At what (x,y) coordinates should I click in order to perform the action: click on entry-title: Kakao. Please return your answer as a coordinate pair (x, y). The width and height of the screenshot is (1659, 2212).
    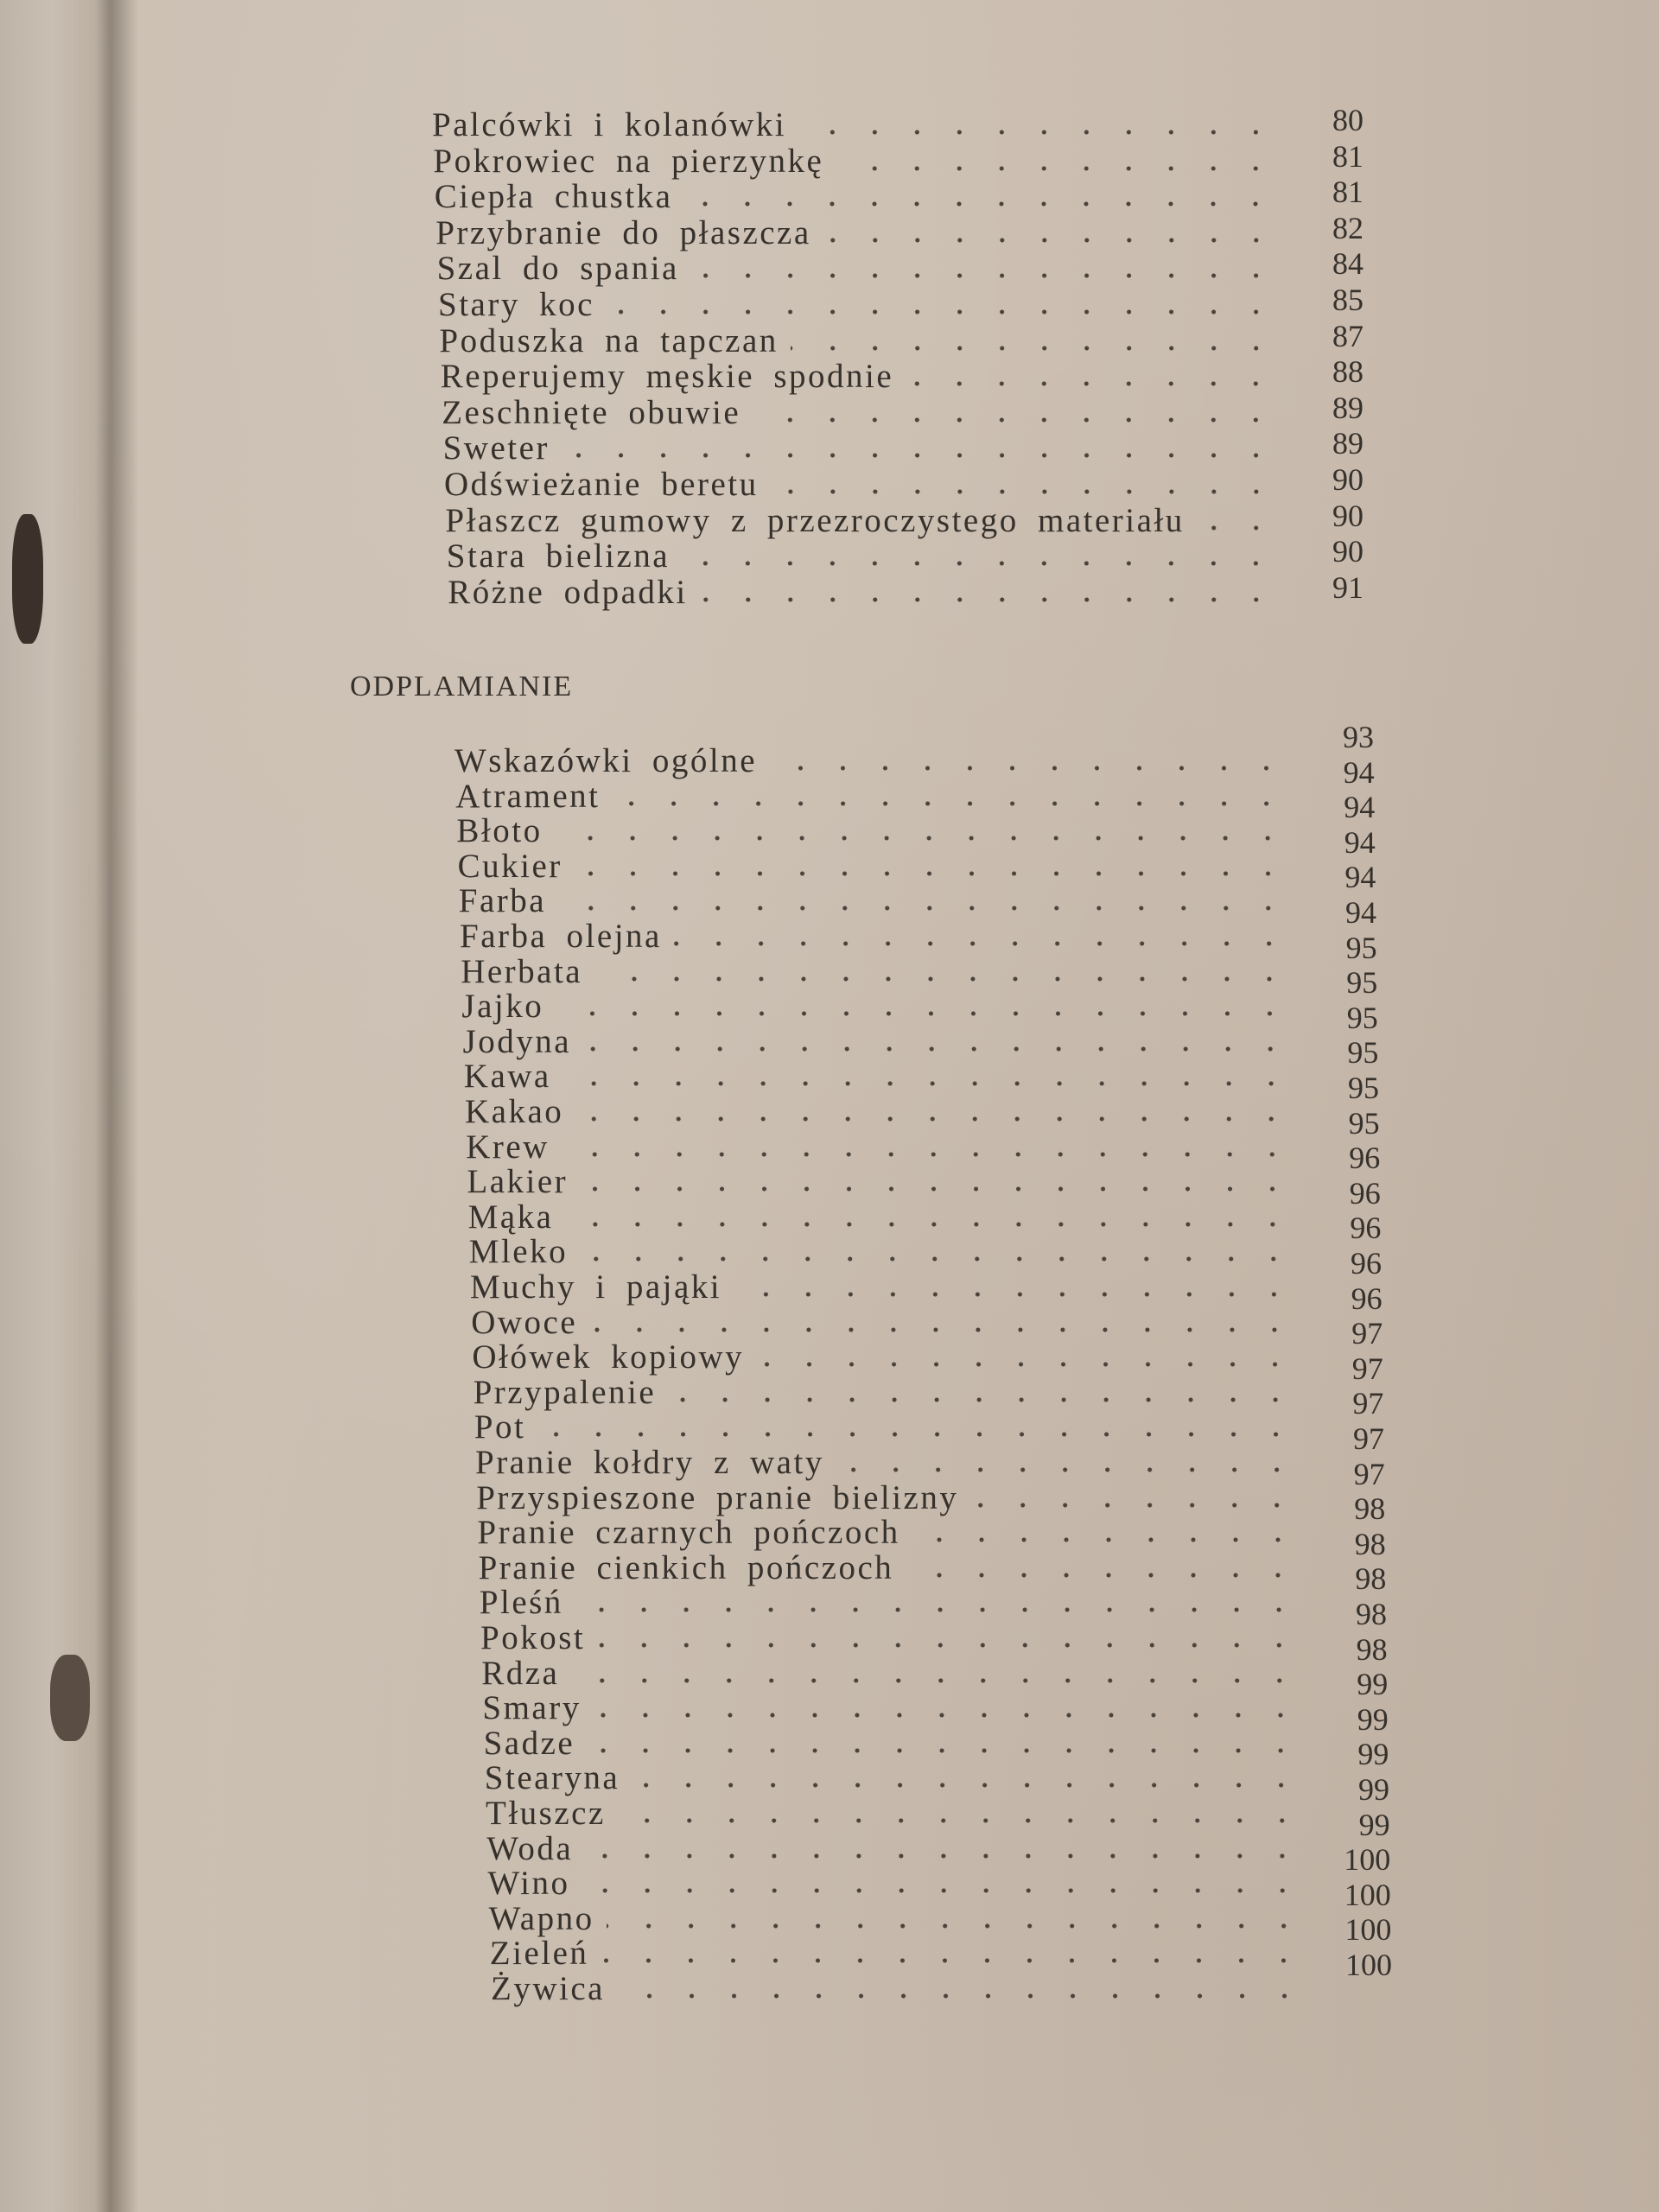
    Looking at the image, I should click on (514, 1111).